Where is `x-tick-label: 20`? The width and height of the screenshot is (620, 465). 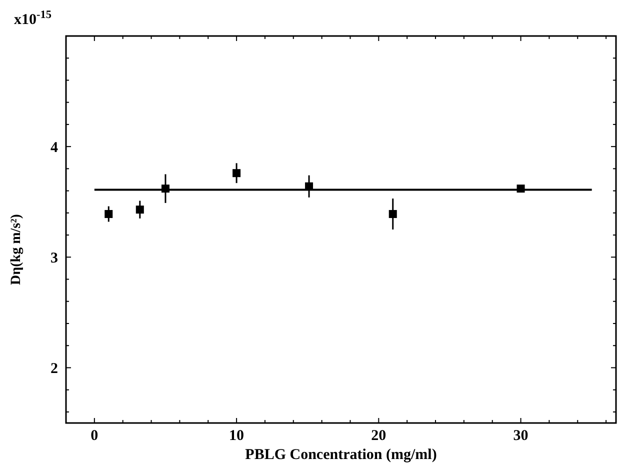 x-tick-label: 20 is located at coordinates (378, 436).